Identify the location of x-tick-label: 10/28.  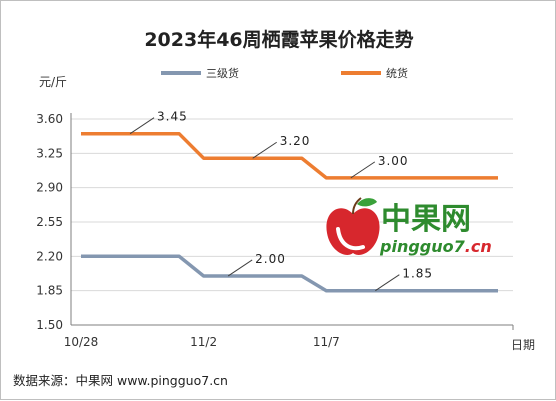
(81, 342).